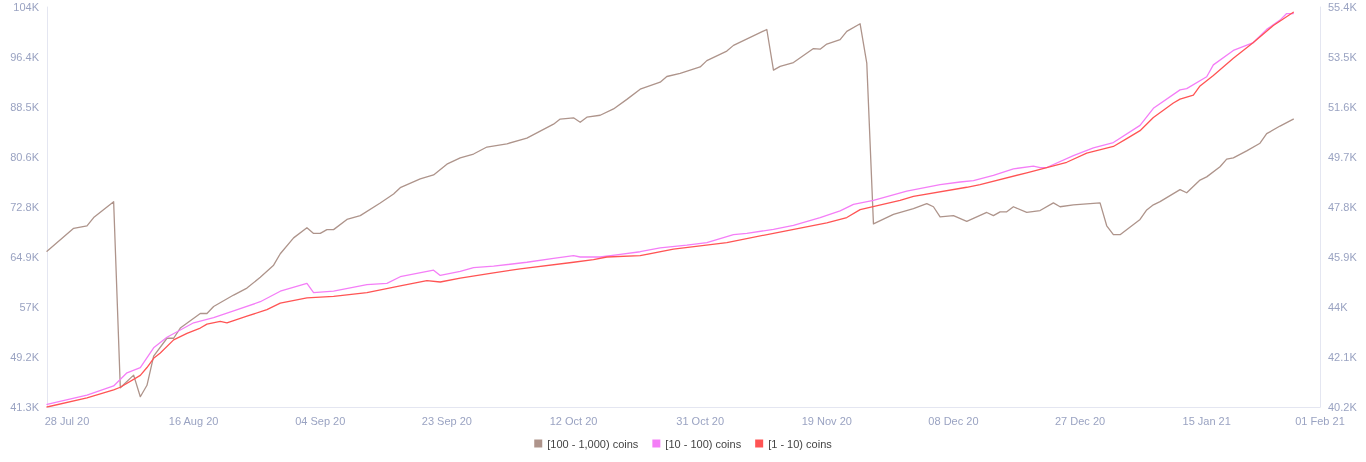 This screenshot has width=1366, height=462. I want to click on y-tick-label: 64.9K, so click(25, 257).